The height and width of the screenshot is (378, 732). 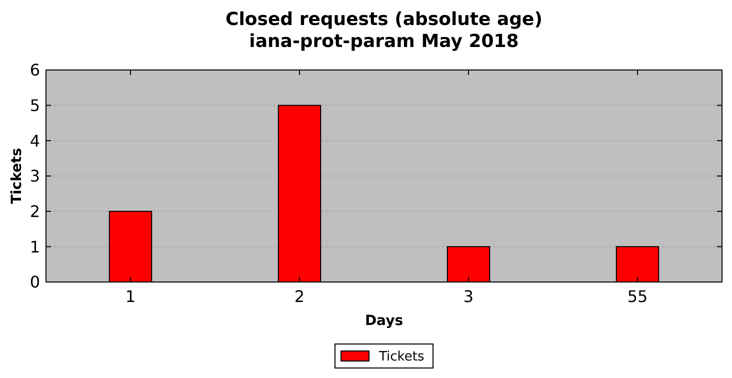 I want to click on x-tick-label: 2, so click(x=299, y=296).